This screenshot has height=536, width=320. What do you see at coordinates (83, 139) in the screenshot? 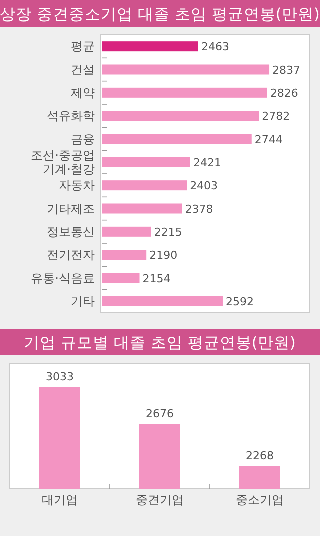
I see `y-tick-label: 금융` at bounding box center [83, 139].